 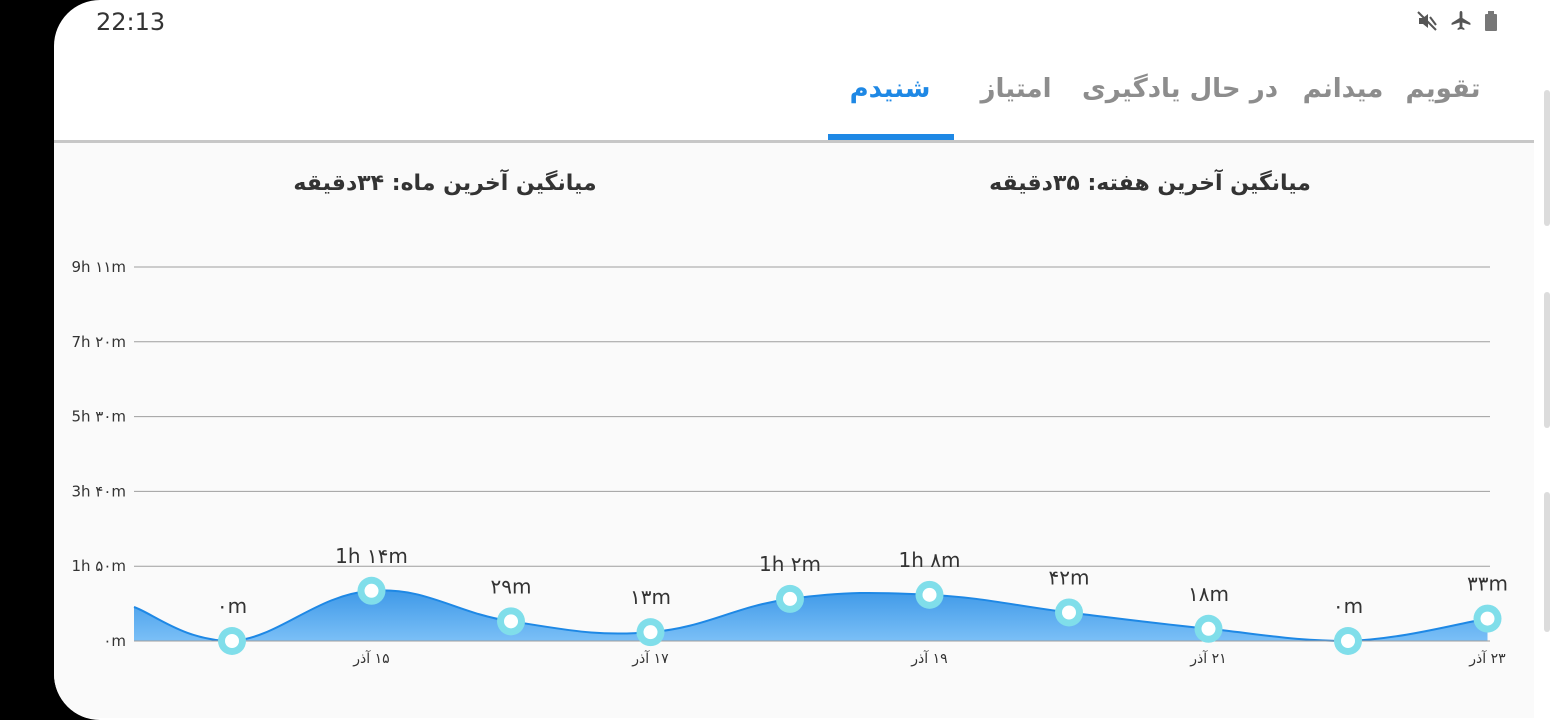 I want to click on tab-calendar: تقویم, so click(x=1443, y=89).